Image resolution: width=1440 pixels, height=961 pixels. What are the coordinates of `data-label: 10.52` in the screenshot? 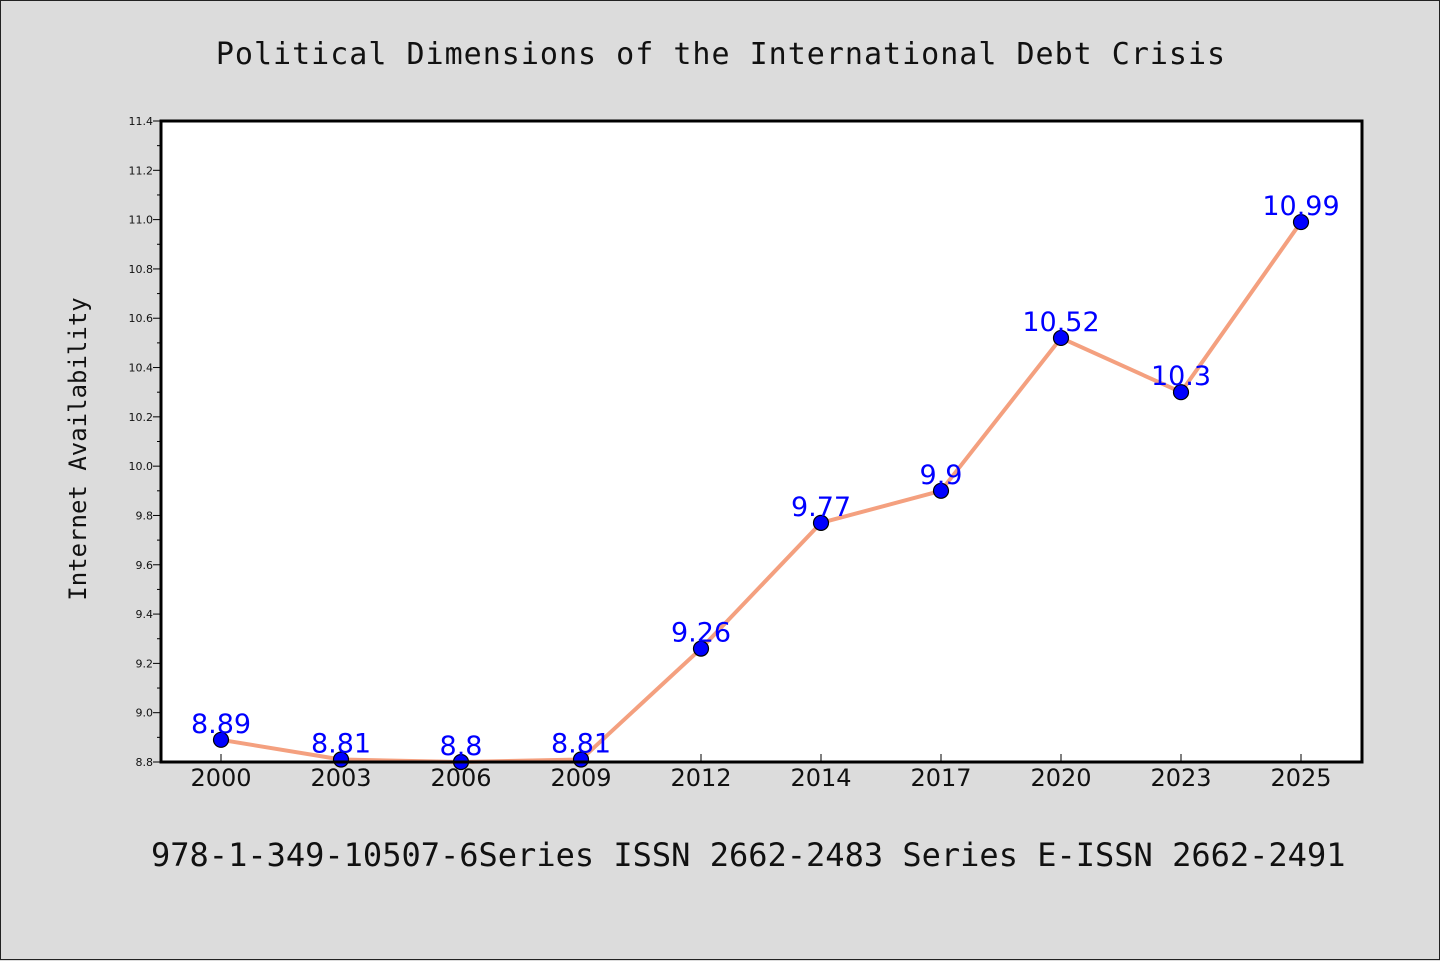 It's located at (1060, 322).